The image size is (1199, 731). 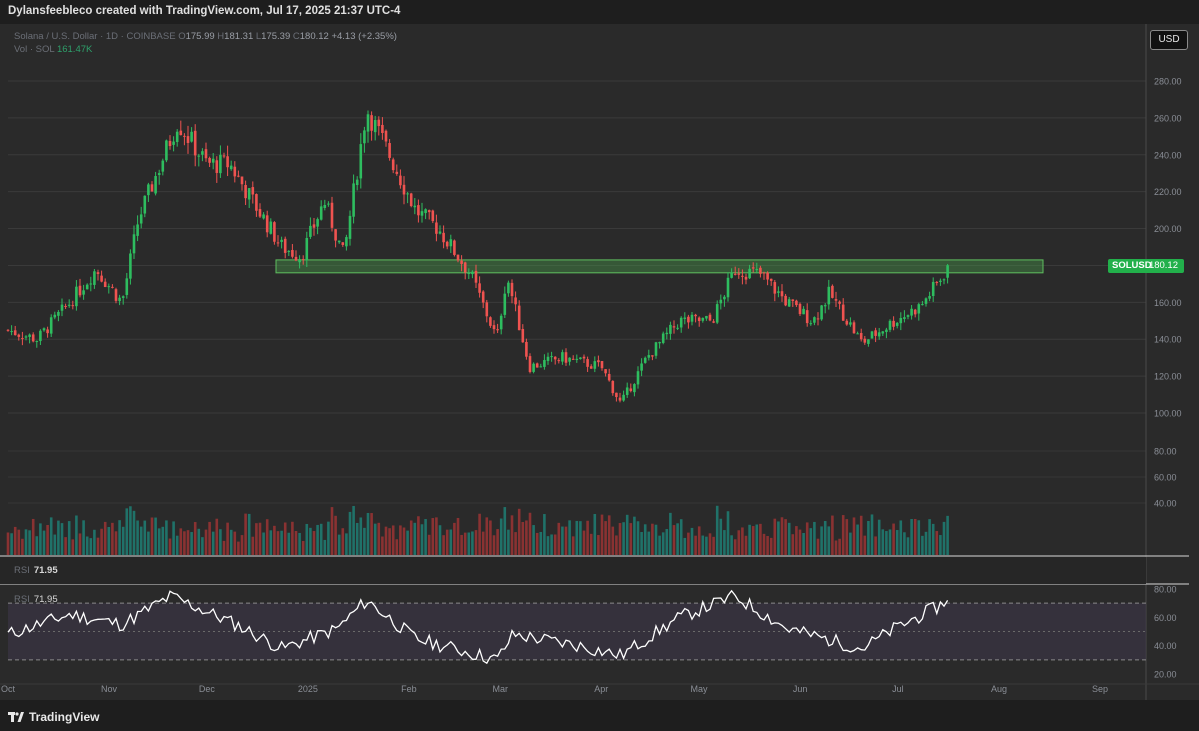 What do you see at coordinates (239, 36) in the screenshot?
I see `high-value: 181.31` at bounding box center [239, 36].